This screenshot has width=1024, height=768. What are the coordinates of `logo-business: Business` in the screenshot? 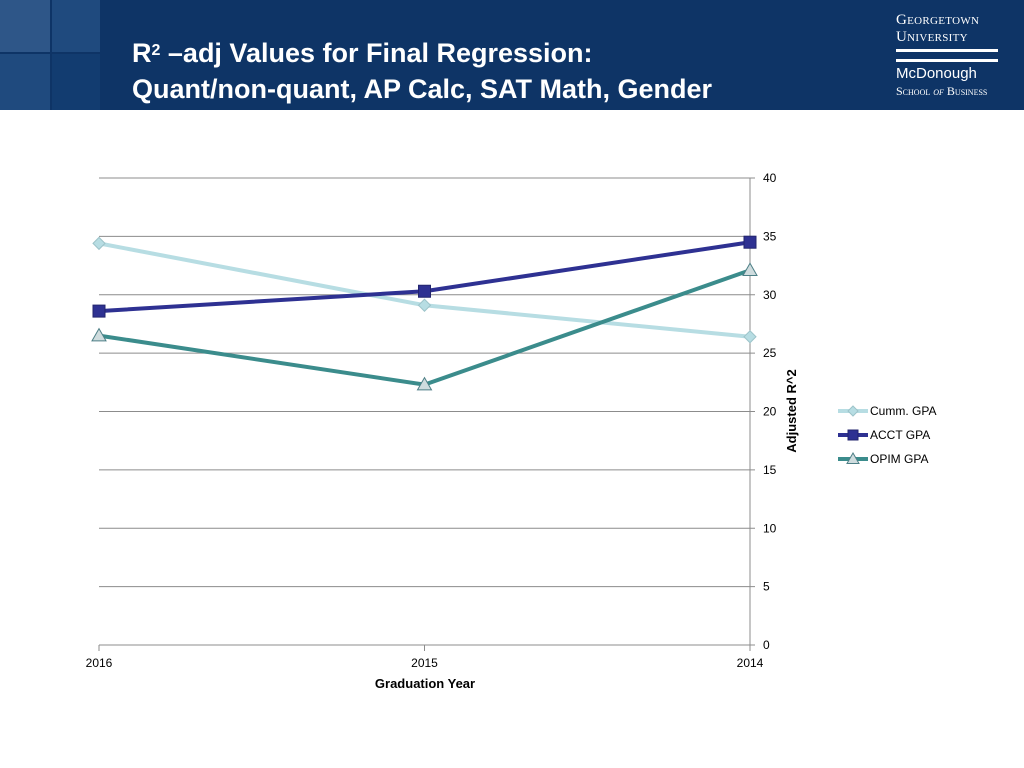 It's located at (965, 91).